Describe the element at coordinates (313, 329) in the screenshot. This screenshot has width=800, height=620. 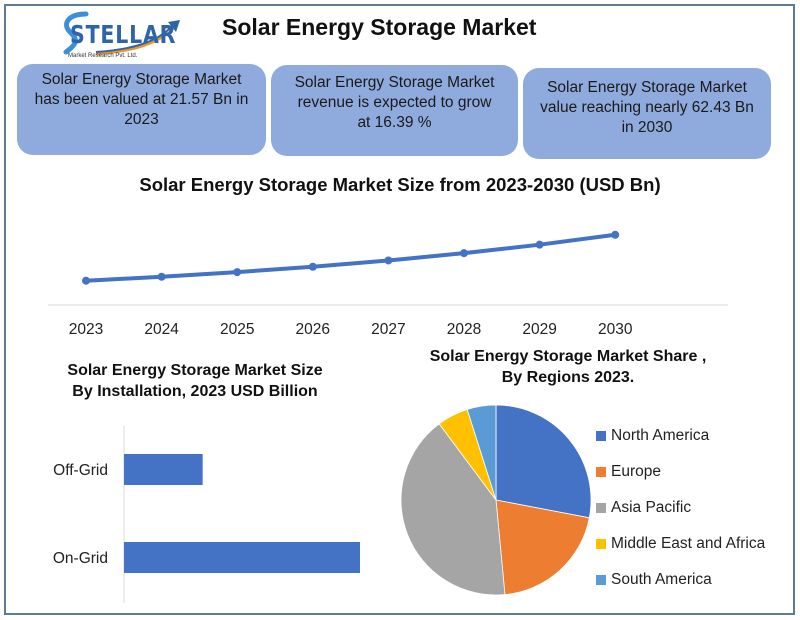
I see `line-x-tick-label: 2026` at that location.